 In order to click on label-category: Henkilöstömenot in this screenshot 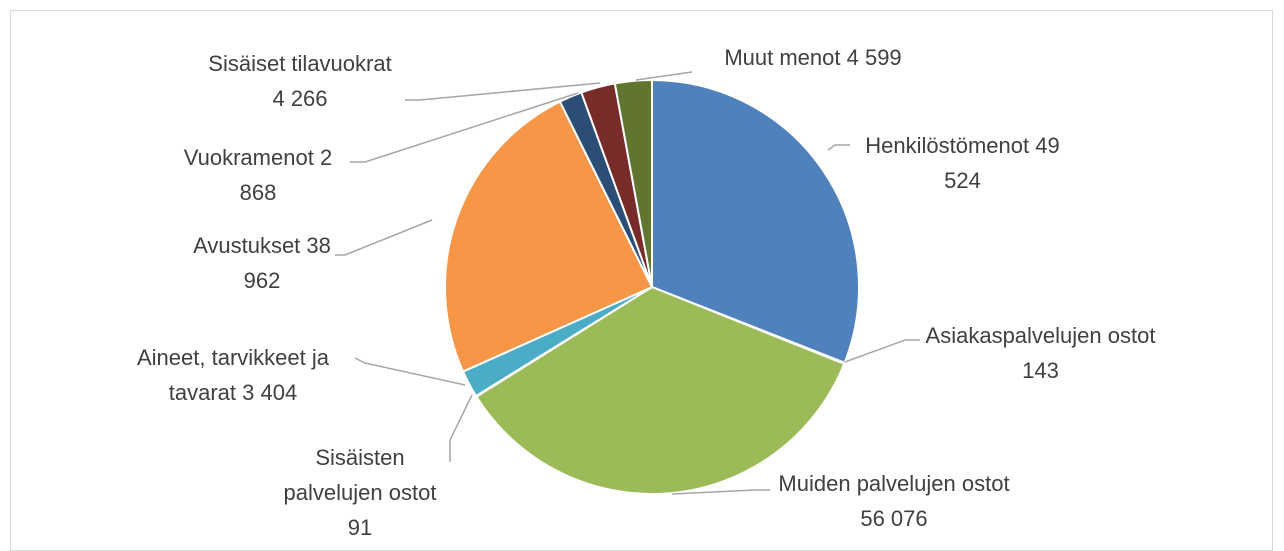, I will do `click(947, 145)`.